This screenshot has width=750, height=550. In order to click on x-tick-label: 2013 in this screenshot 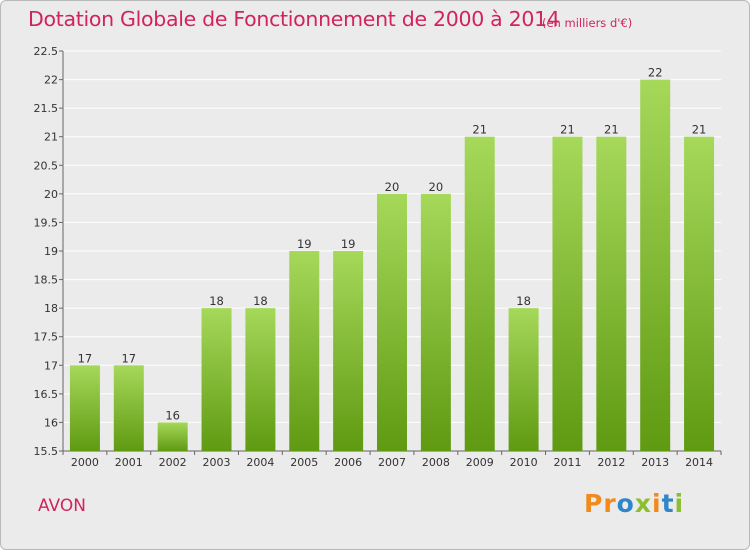, I will do `click(655, 462)`.